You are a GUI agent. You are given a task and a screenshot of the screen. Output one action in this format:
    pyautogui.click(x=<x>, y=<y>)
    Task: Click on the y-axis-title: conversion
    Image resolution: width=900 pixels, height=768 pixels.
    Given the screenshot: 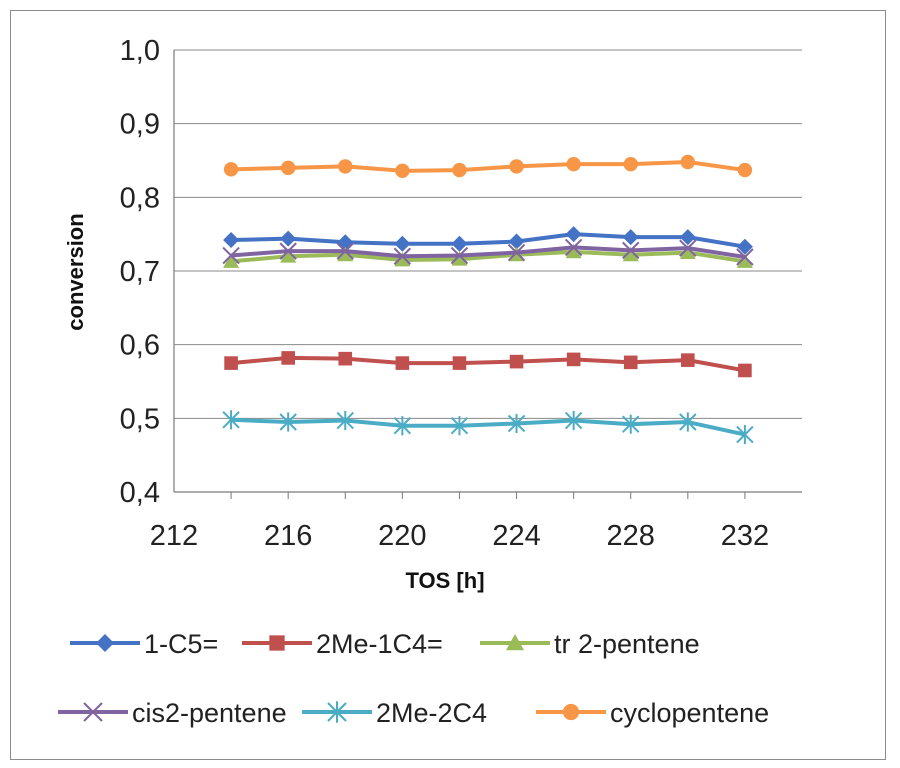 What is the action you would take?
    pyautogui.click(x=75, y=271)
    